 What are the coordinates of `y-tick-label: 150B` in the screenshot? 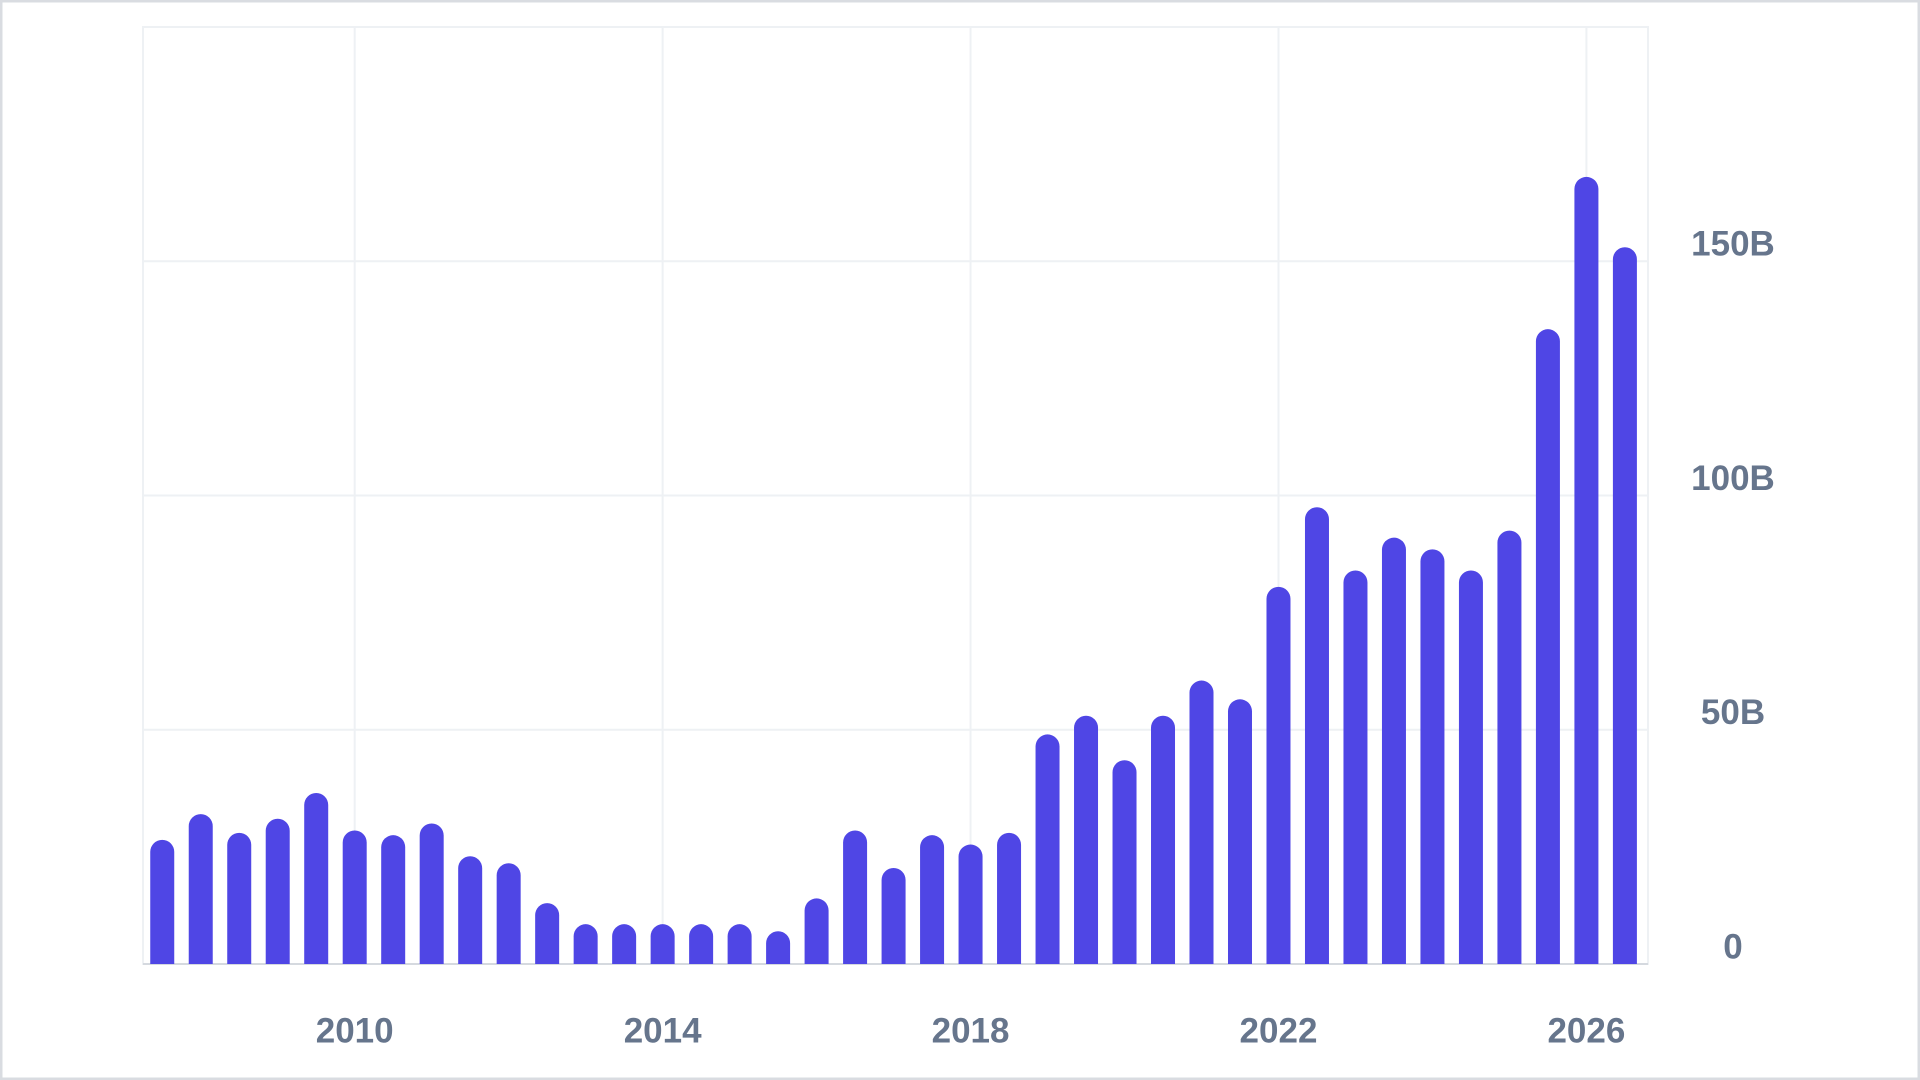 It's located at (1733, 244).